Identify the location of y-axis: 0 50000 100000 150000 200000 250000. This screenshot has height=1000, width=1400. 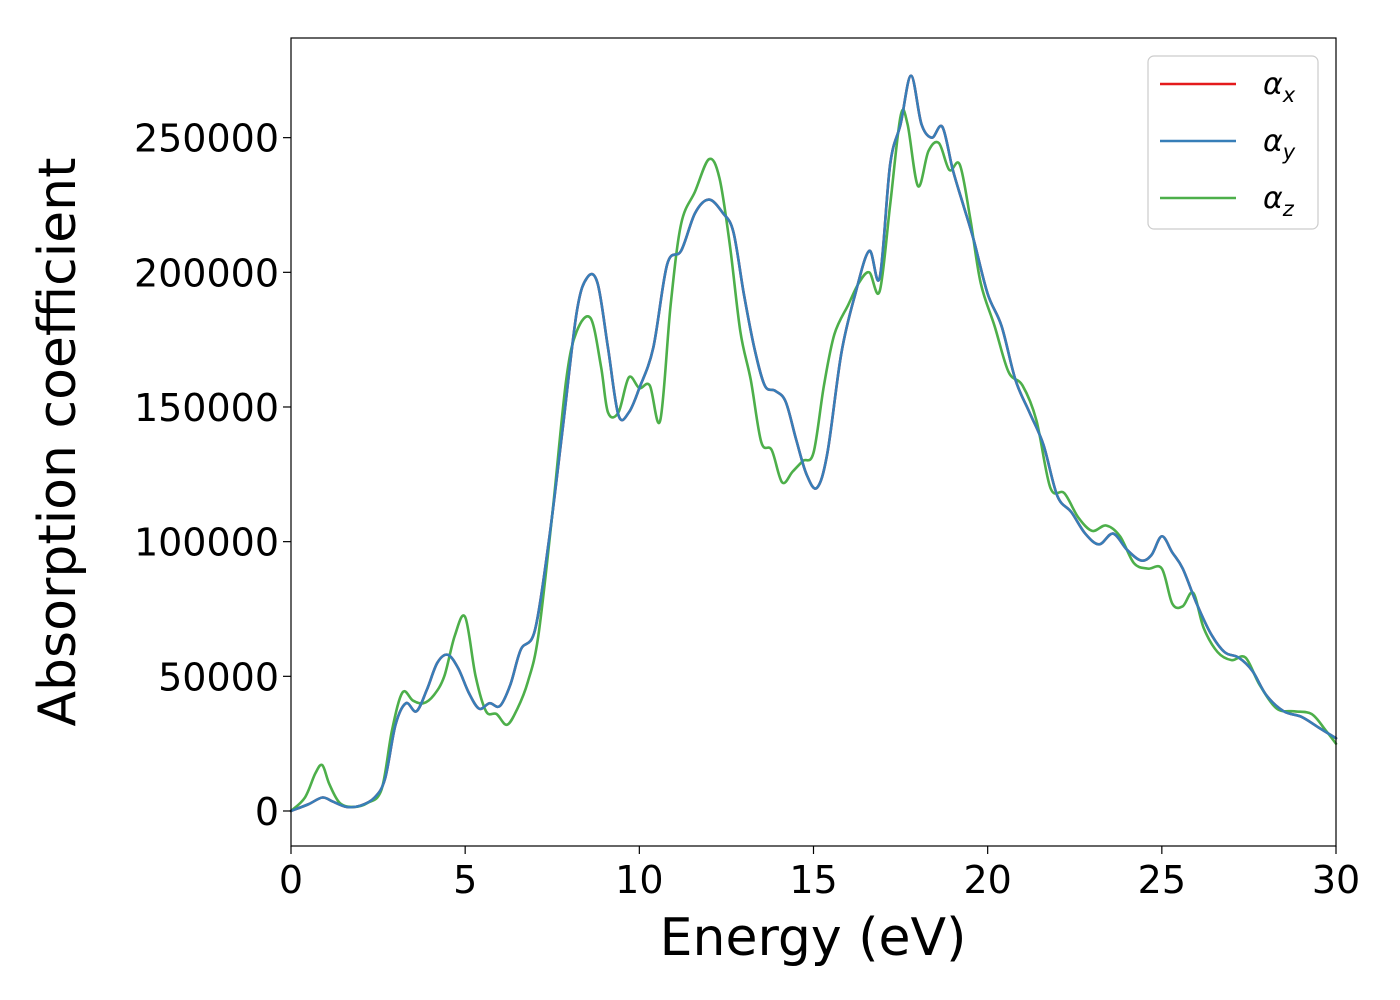
(212, 475).